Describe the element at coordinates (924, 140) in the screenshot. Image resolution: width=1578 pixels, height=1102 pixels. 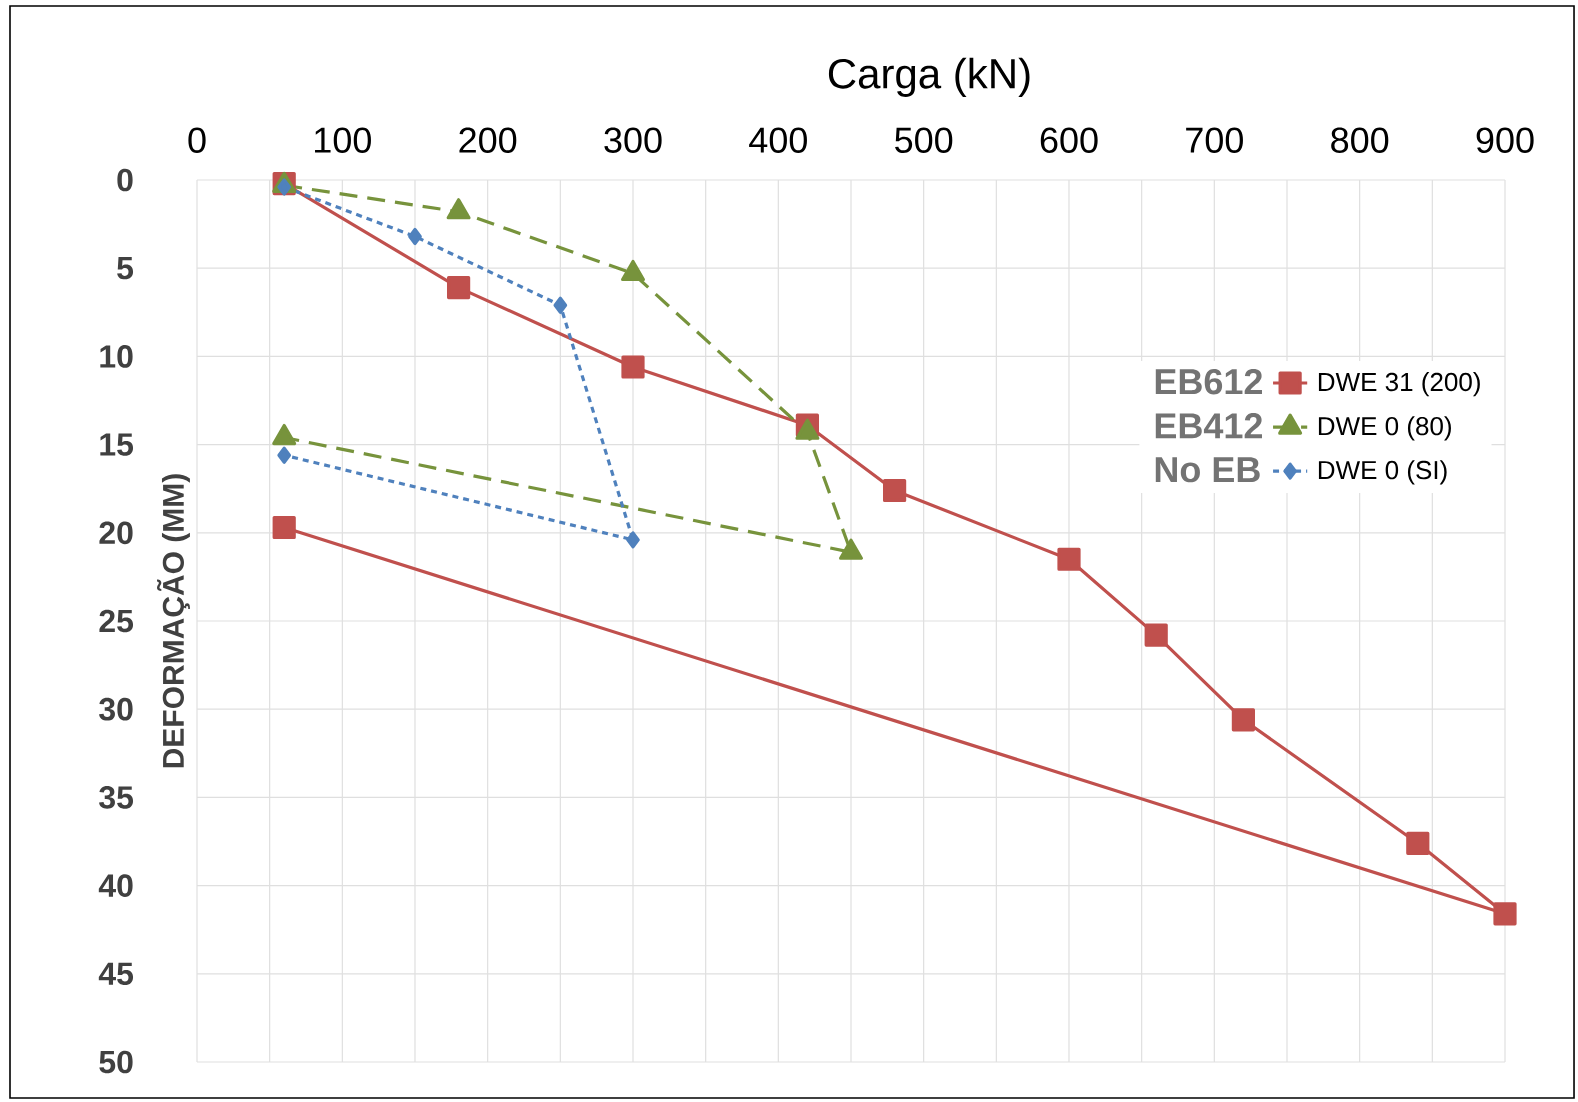
I see `x-tick-label: 500` at that location.